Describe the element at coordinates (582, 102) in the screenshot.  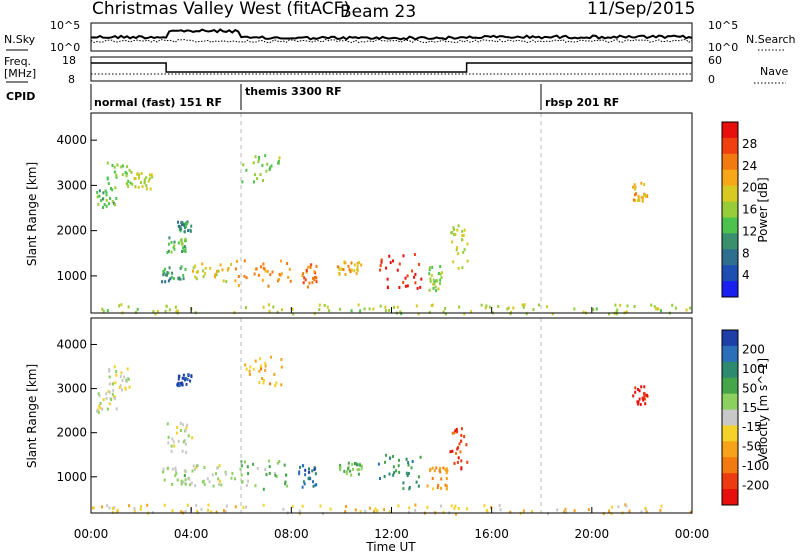
I see `cpid-segment-2: rbsp 201 RF` at that location.